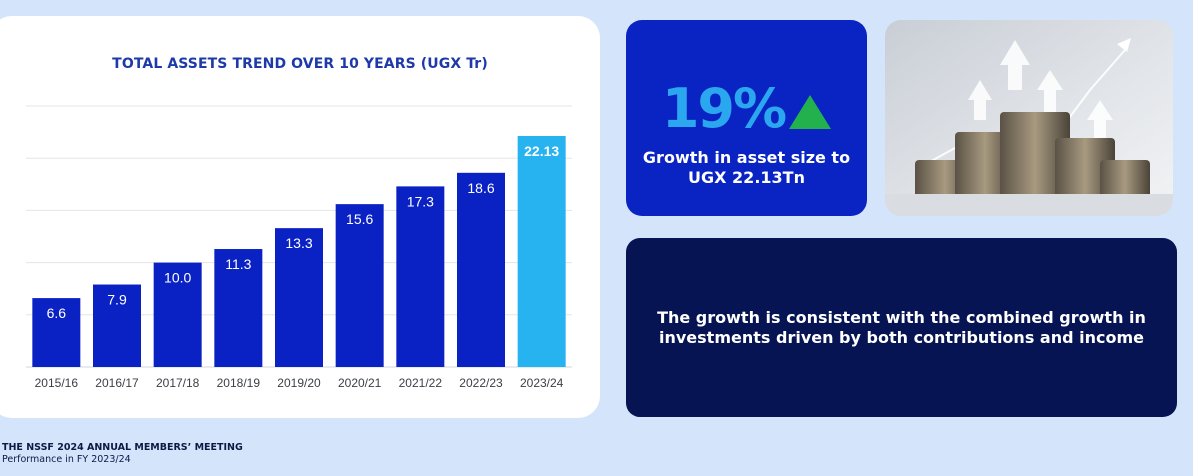 This screenshot has height=476, width=1193. What do you see at coordinates (239, 383) in the screenshot?
I see `x-tick-label: 2018/19` at bounding box center [239, 383].